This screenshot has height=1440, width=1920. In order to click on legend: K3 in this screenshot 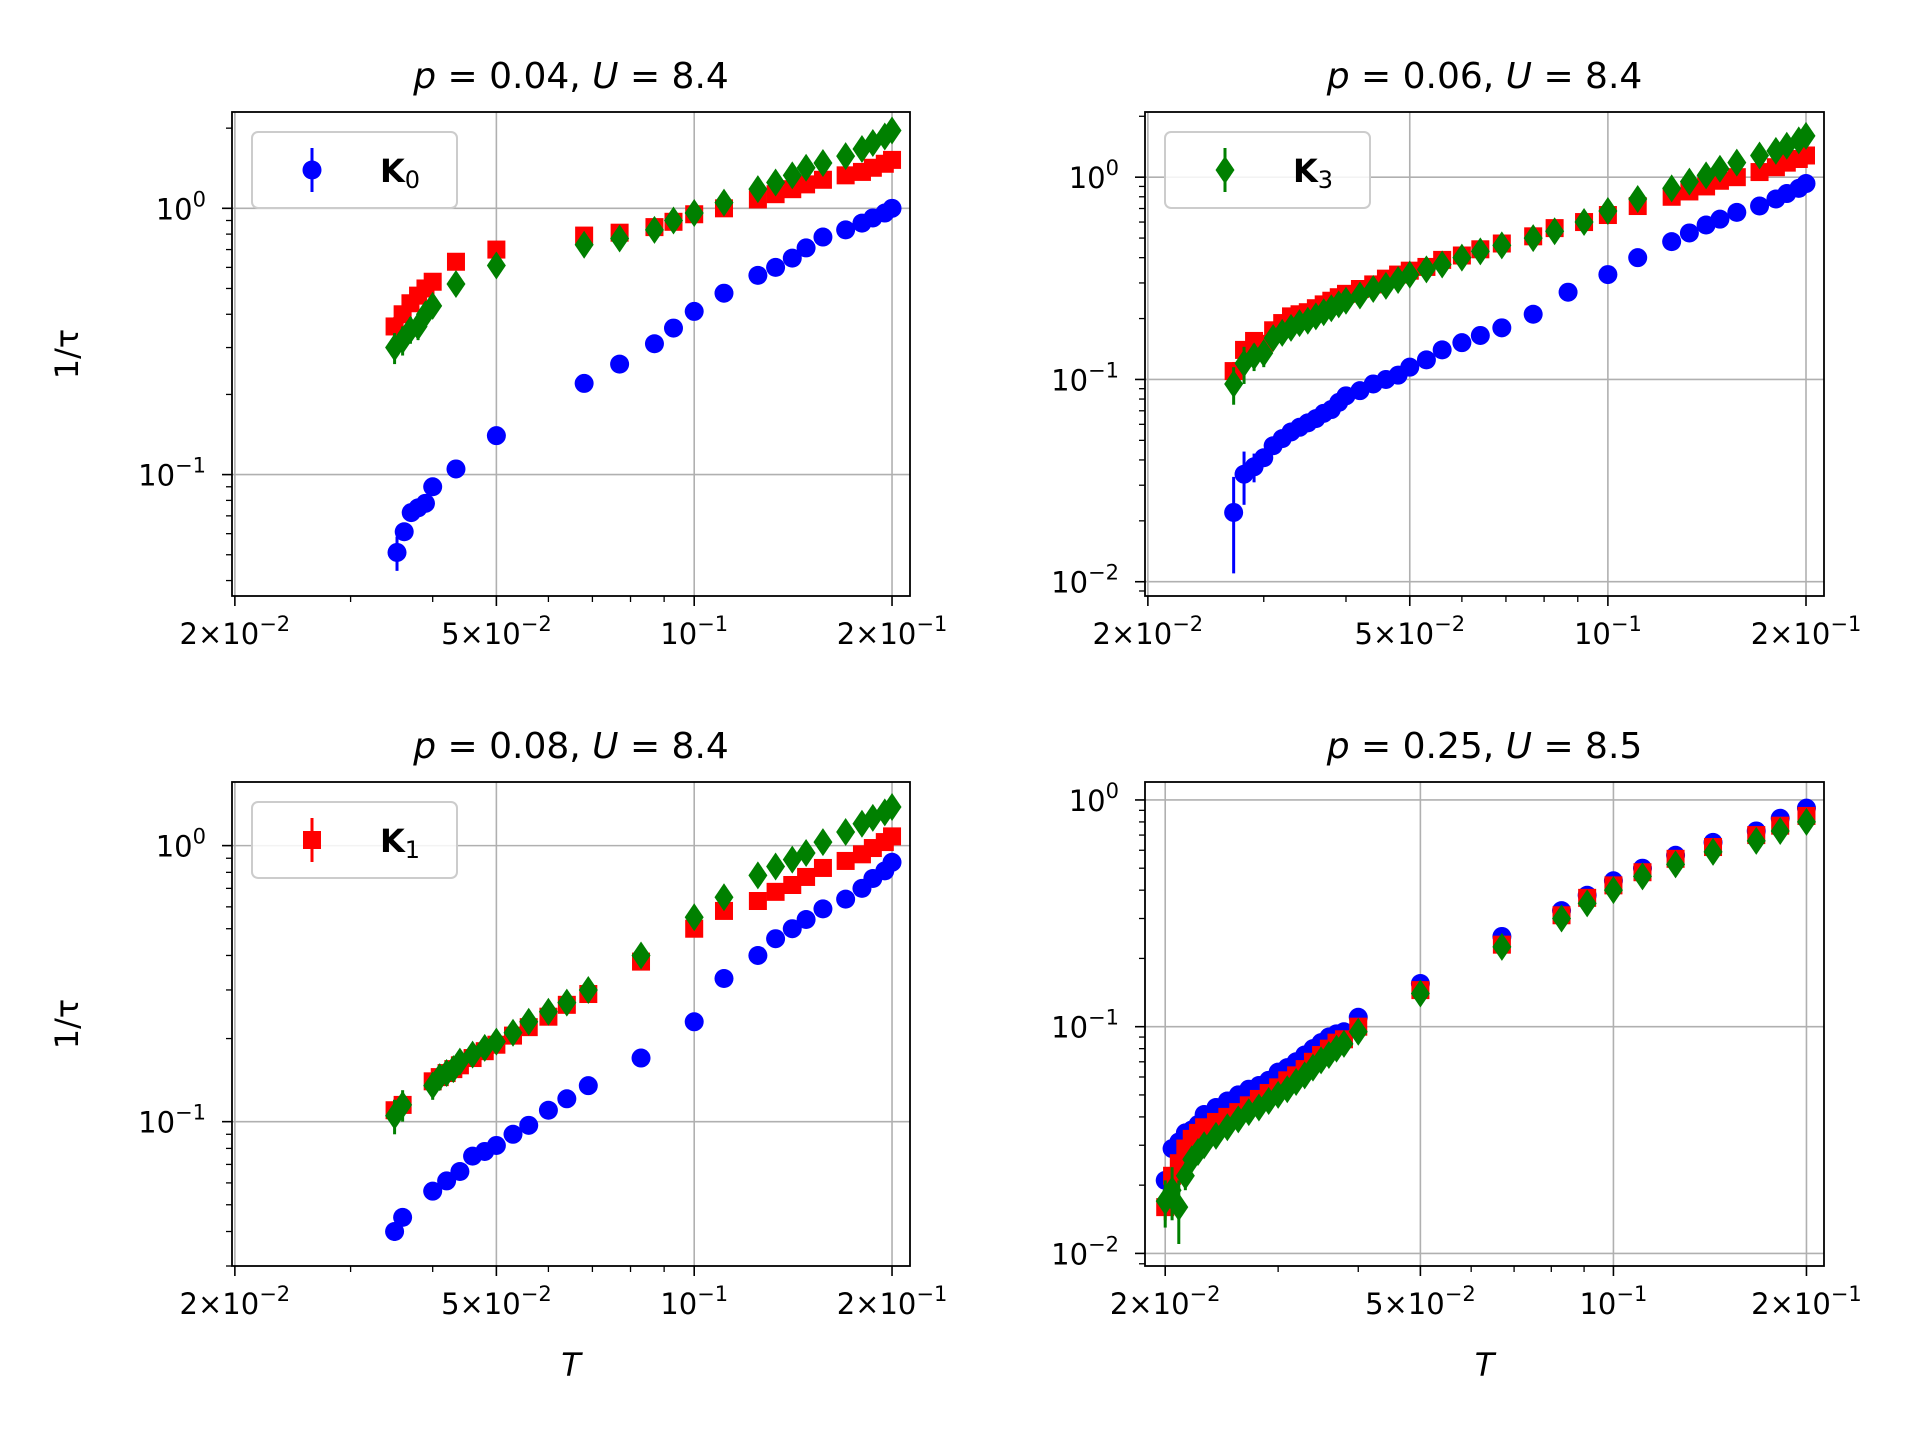, I will do `click(1267, 170)`.